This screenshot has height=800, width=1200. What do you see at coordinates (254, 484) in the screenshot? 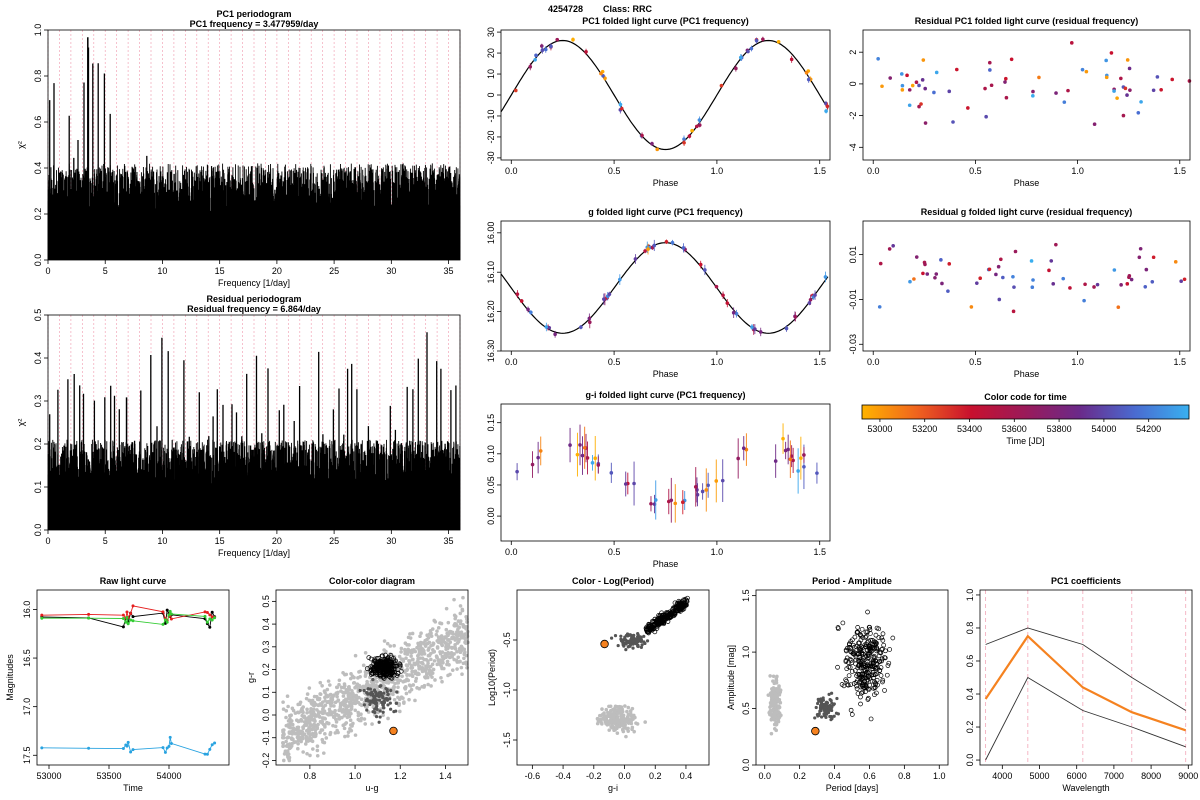
I see `residual-periodogram-noise` at bounding box center [254, 484].